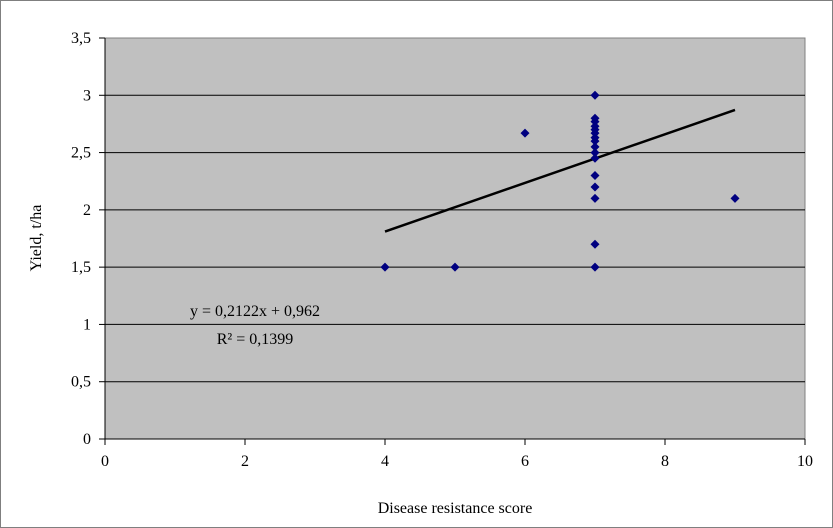 This screenshot has height=528, width=833. Describe the element at coordinates (81, 38) in the screenshot. I see `y-tick-label: 3,5` at that location.